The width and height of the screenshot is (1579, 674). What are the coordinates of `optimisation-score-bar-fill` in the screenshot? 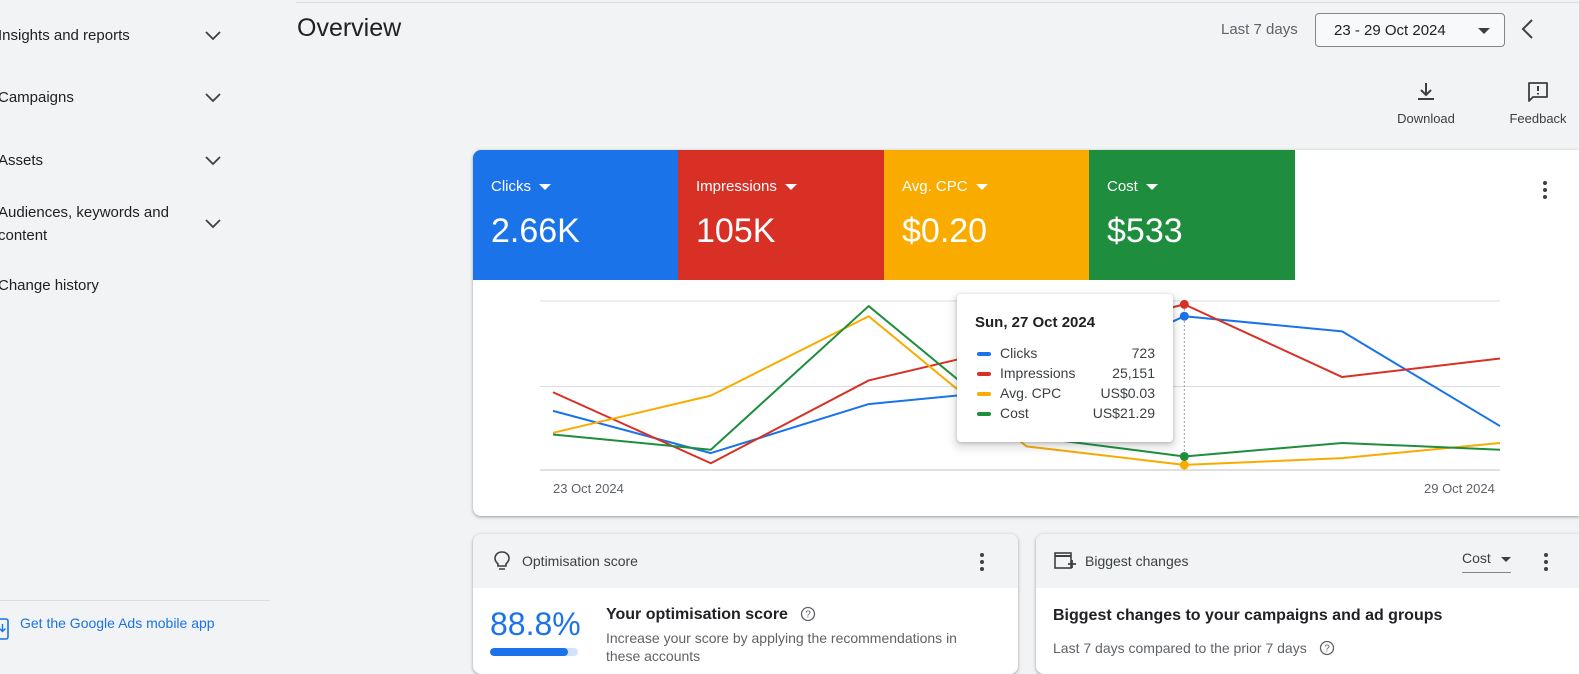 It's located at (529, 652).